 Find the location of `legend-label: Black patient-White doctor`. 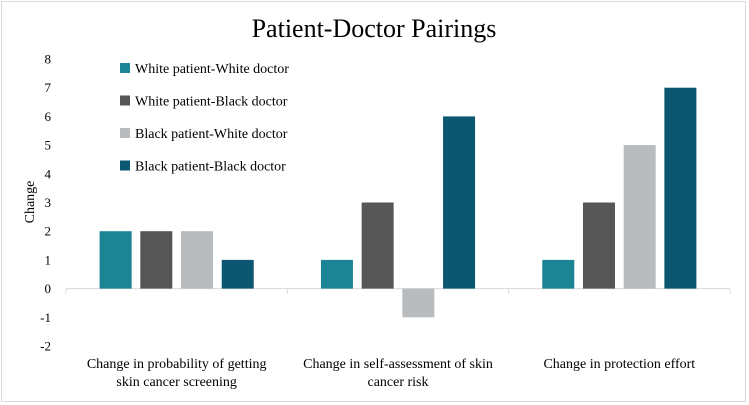

legend-label: Black patient-White doctor is located at coordinates (211, 134).